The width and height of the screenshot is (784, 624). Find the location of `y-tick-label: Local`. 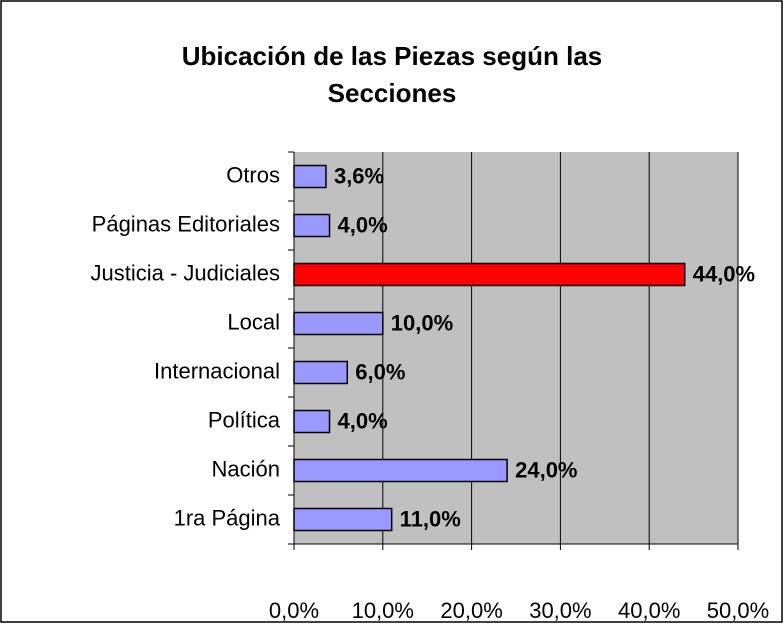

y-tick-label: Local is located at coordinates (253, 321).